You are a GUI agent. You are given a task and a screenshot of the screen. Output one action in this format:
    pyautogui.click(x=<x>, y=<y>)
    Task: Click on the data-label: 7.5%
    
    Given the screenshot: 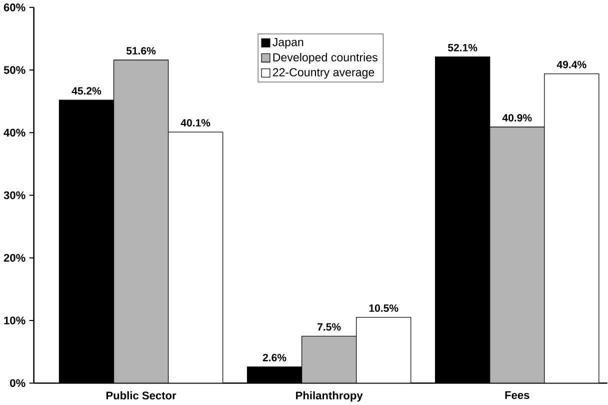 What is the action you would take?
    pyautogui.click(x=329, y=327)
    